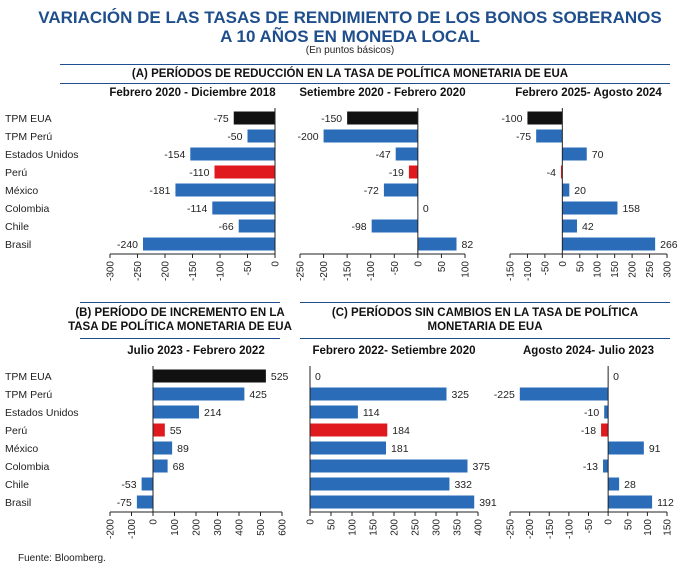 This screenshot has width=700, height=571. Describe the element at coordinates (28, 137) in the screenshot. I see `category-label: TPM Perú` at that location.